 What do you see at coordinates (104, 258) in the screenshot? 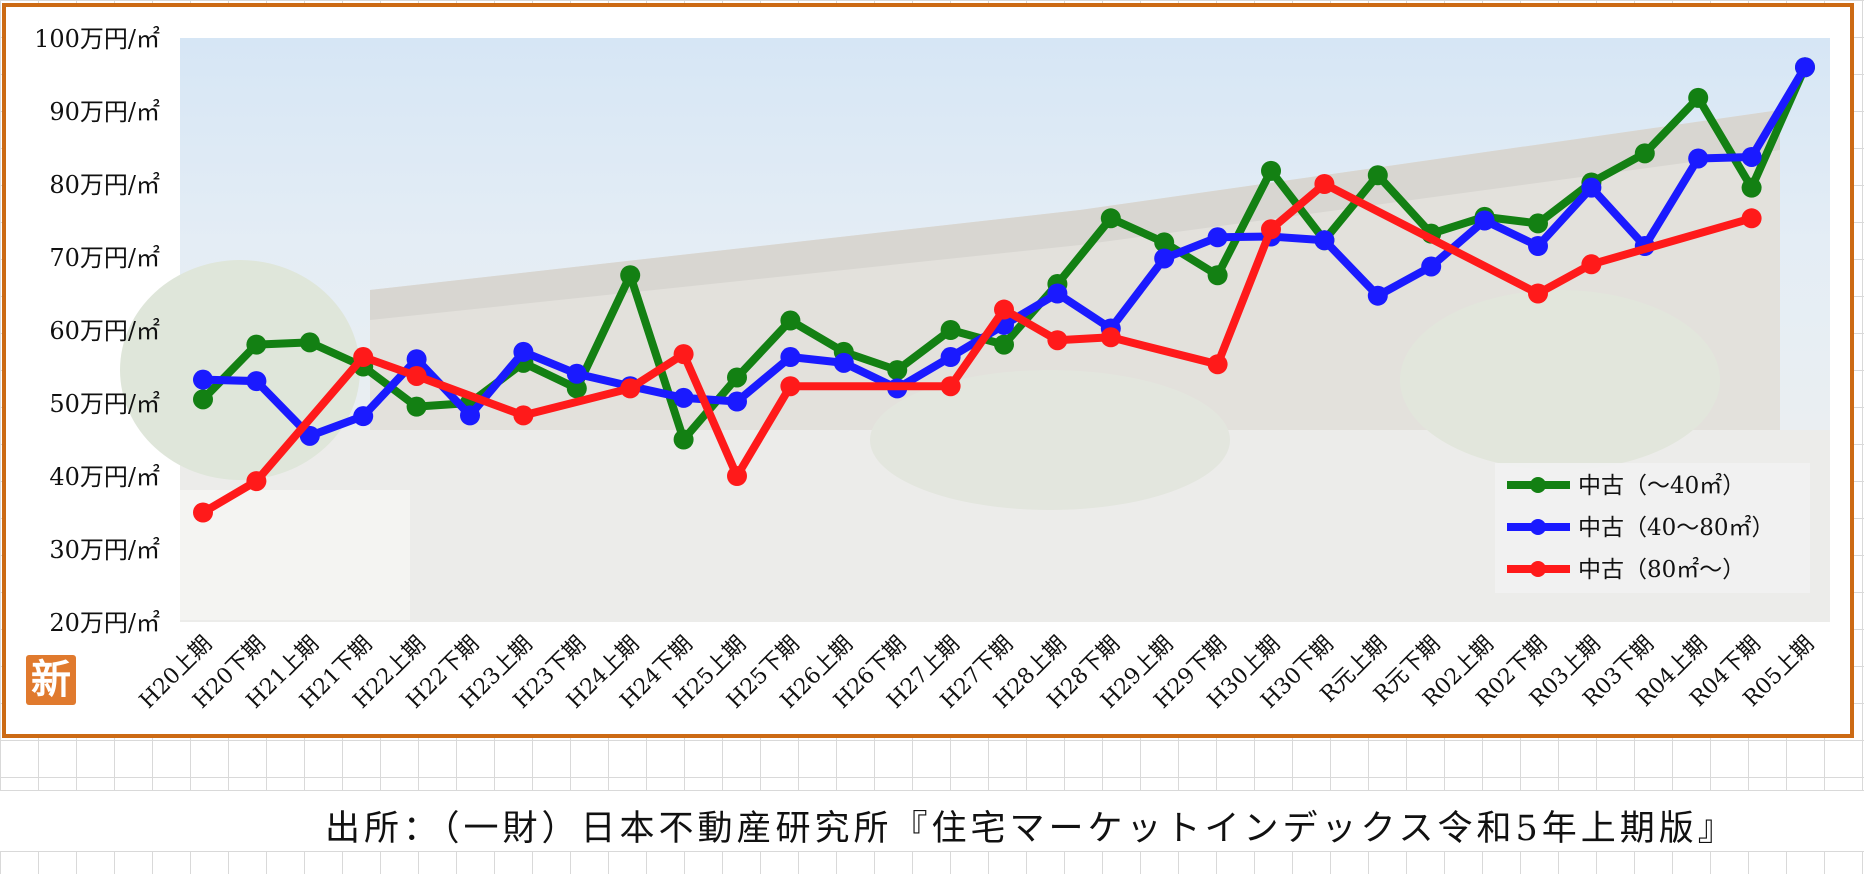
I see `y-tick-label: 70万円/㎡` at bounding box center [104, 258].